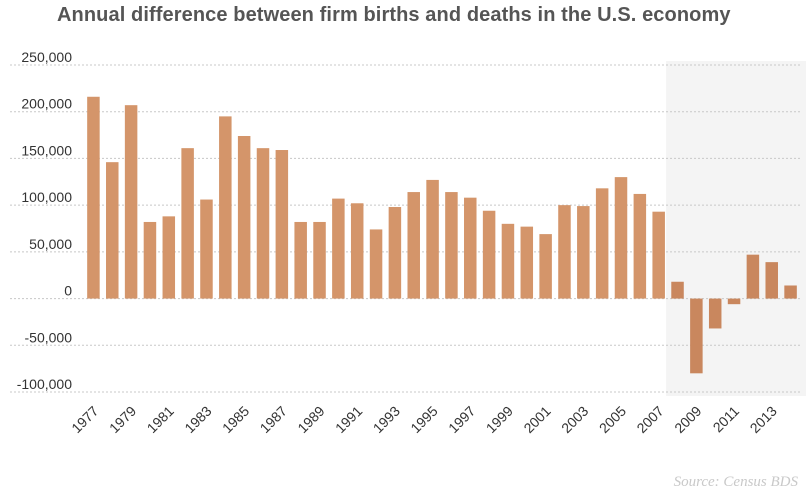  I want to click on x-tick-label: 1977, so click(84, 419).